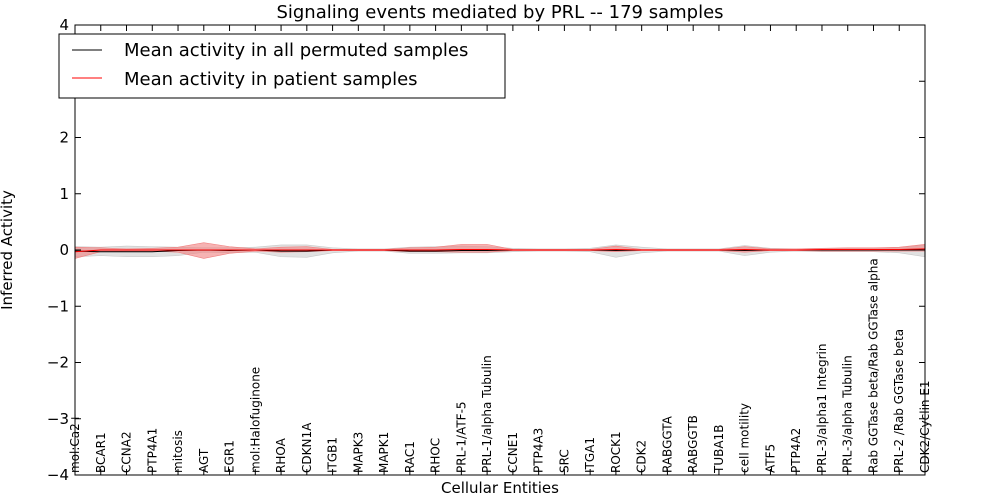 The height and width of the screenshot is (500, 1000). What do you see at coordinates (358, 452) in the screenshot?
I see `x-tick-label: MAPK3` at bounding box center [358, 452].